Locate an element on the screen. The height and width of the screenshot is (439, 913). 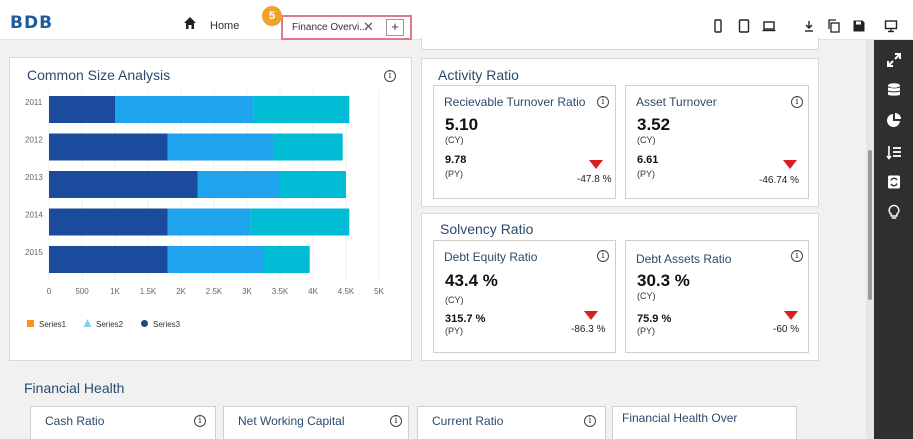
laptop-icon is located at coordinates (769, 26).